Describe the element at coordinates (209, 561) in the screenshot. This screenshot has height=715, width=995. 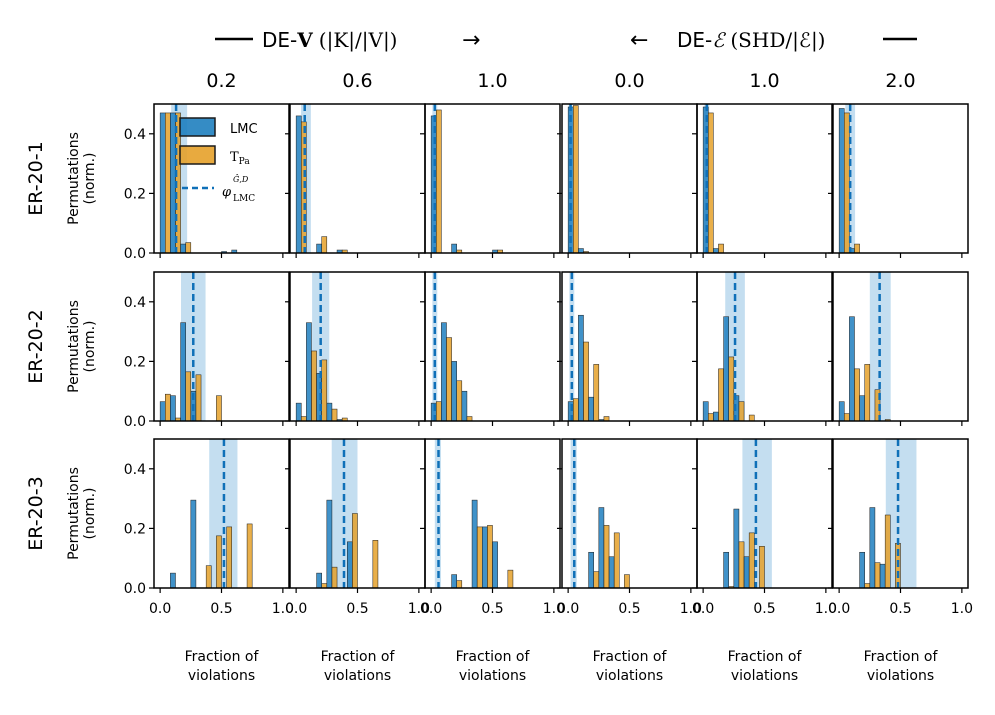
I see `panel: 0.0 0.2 0.4 0.0 0.5 1.0 Fraction of violations` at that location.